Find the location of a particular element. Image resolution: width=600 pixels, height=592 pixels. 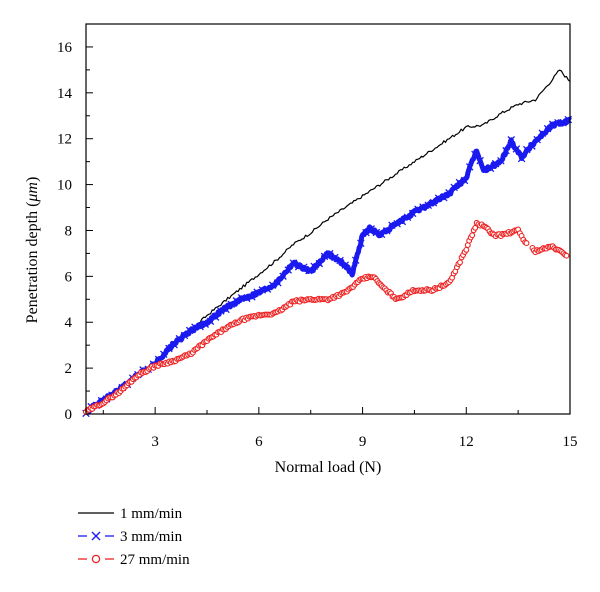

legend-item-27-mm-min: 27 mm/min is located at coordinates (134, 560).